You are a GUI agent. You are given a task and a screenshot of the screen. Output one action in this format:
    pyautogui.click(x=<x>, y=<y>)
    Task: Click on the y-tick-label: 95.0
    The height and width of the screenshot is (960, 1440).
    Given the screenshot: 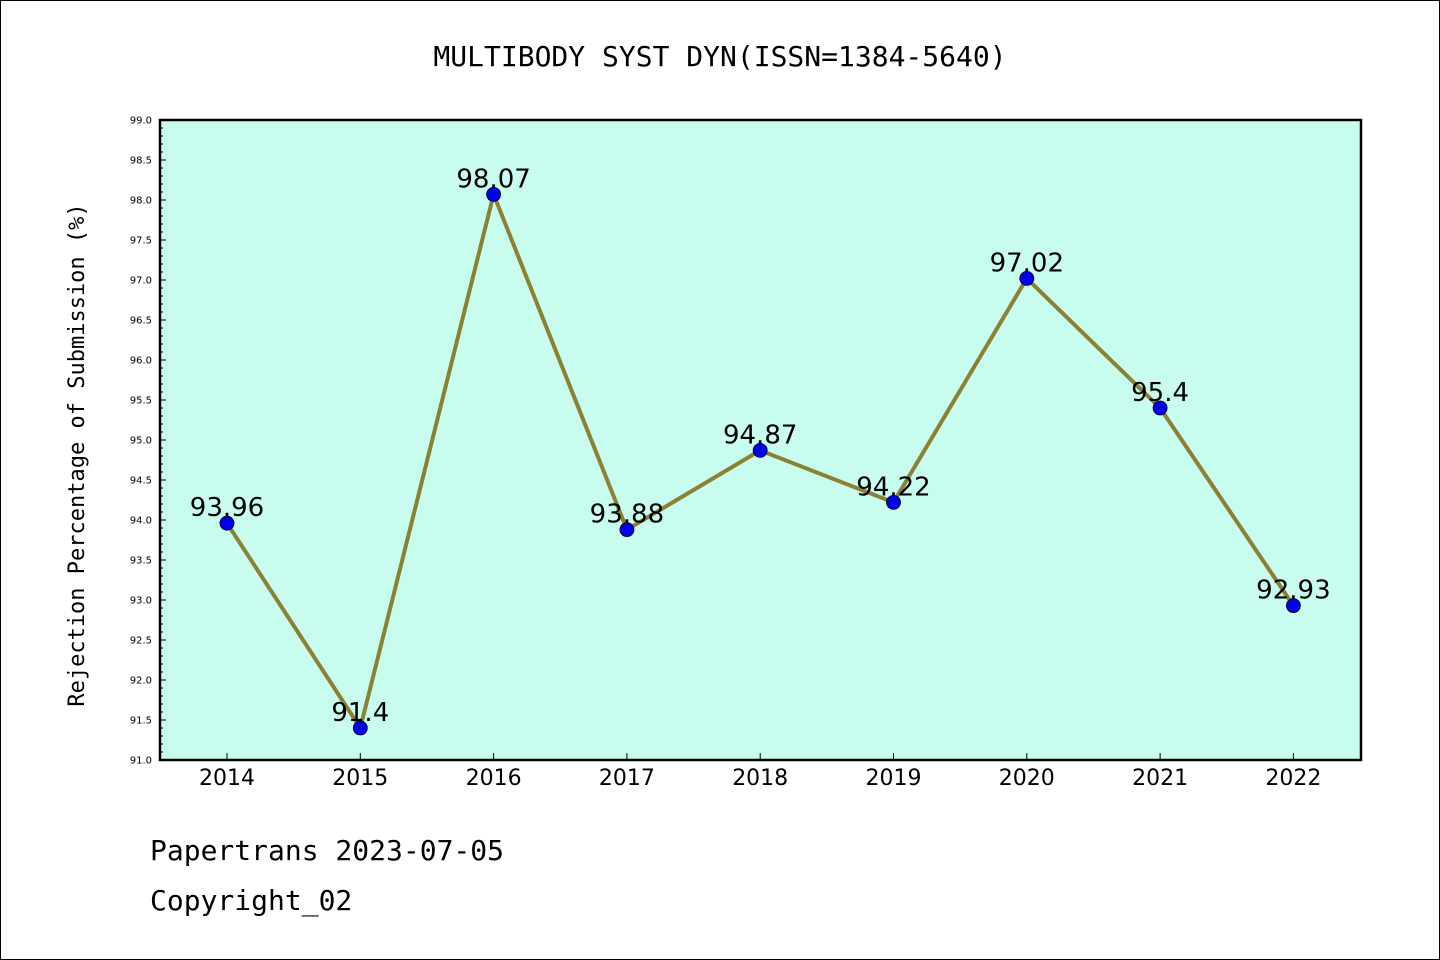 What is the action you would take?
    pyautogui.click(x=141, y=441)
    